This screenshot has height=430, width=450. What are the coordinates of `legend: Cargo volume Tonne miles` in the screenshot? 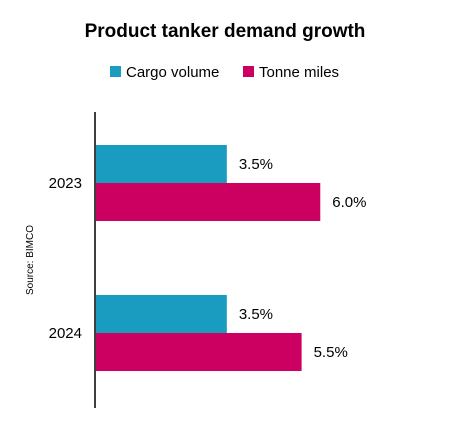 It's located at (224, 72).